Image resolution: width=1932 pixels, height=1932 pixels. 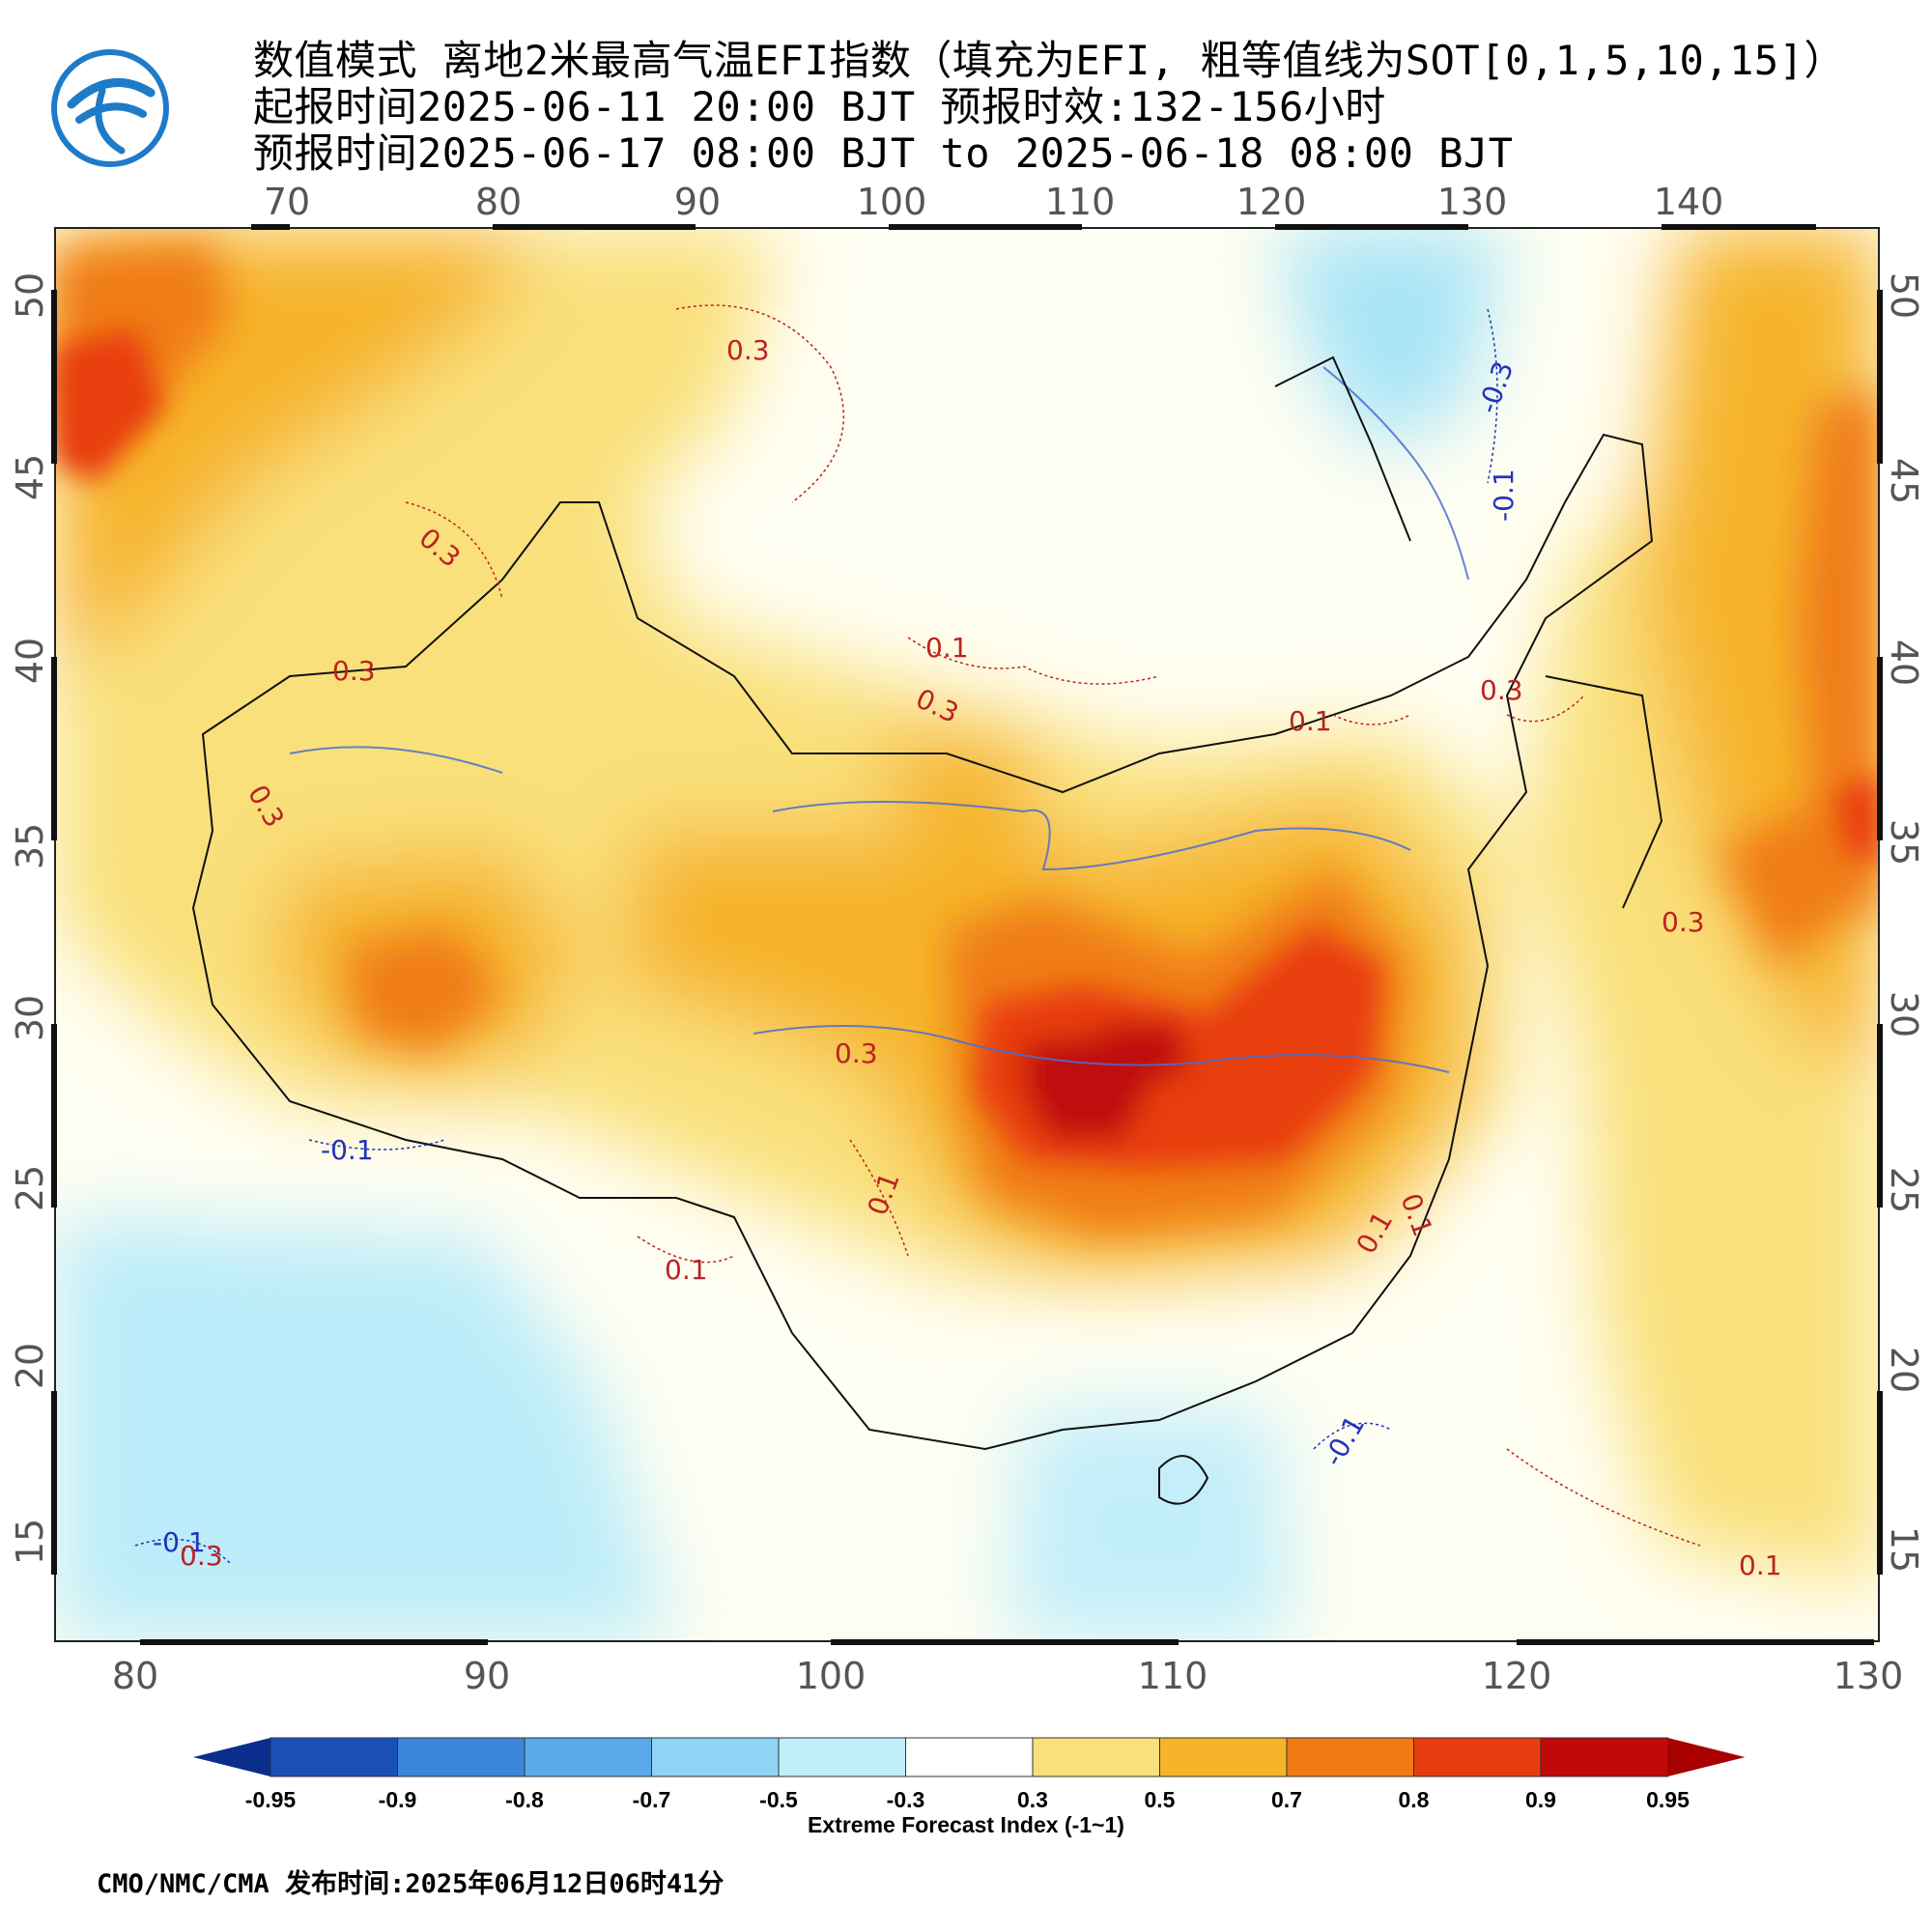 I want to click on bottom-lon-label: 120, so click(x=1517, y=1676).